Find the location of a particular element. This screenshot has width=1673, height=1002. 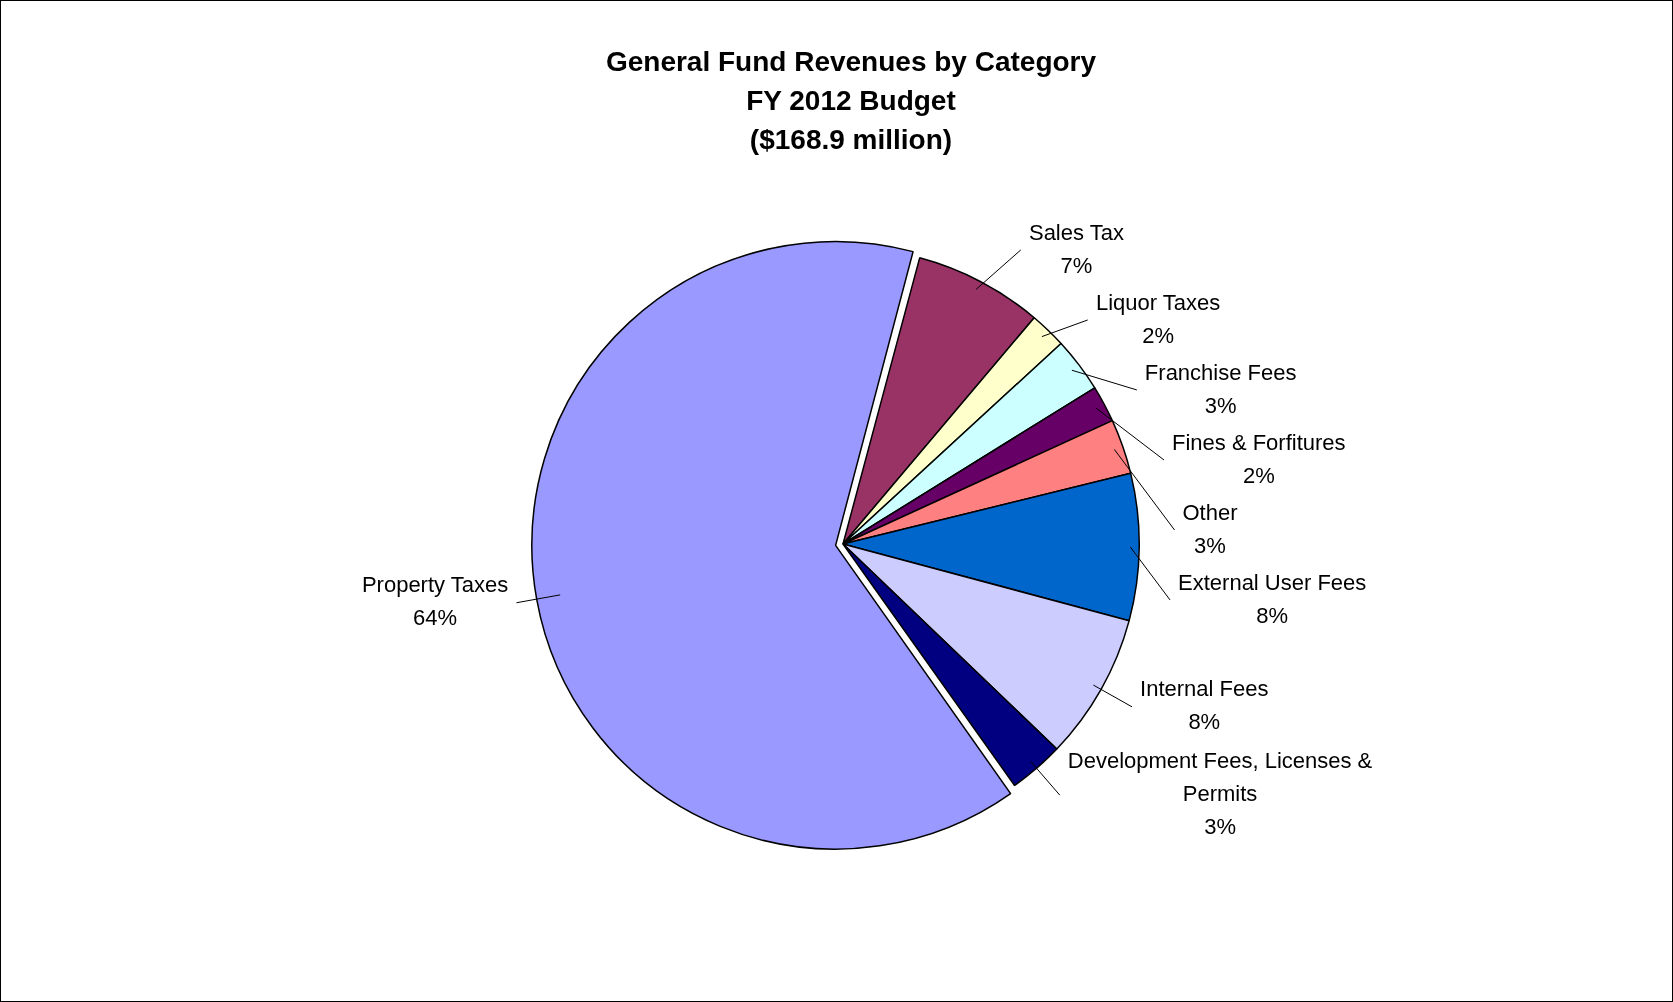

slice-label: Fines & Forfitures is located at coordinates (1258, 442).